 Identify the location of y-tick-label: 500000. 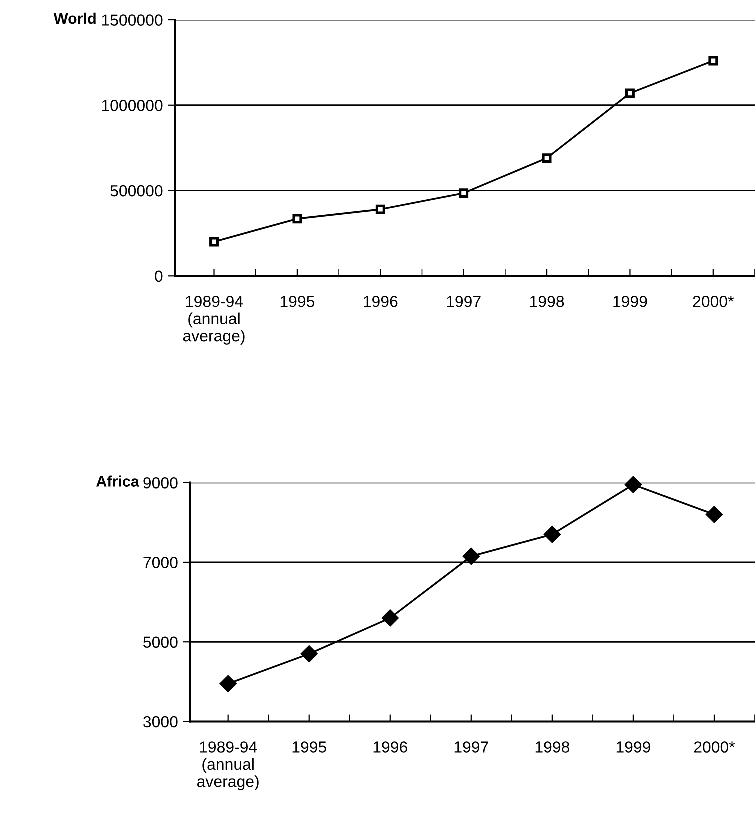
(136, 191).